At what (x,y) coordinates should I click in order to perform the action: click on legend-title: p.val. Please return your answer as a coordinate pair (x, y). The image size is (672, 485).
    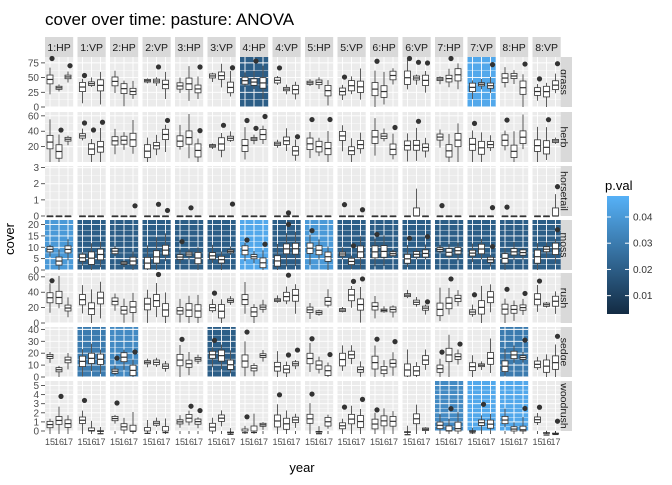
    Looking at the image, I should click on (619, 185).